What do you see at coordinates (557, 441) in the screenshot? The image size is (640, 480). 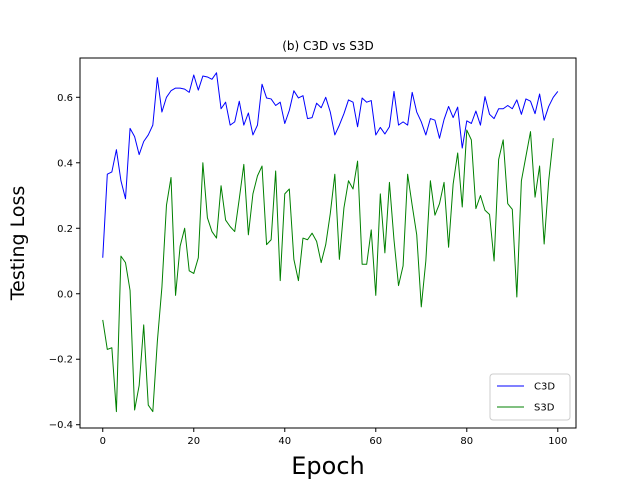 I see `x-tick-label: 100` at bounding box center [557, 441].